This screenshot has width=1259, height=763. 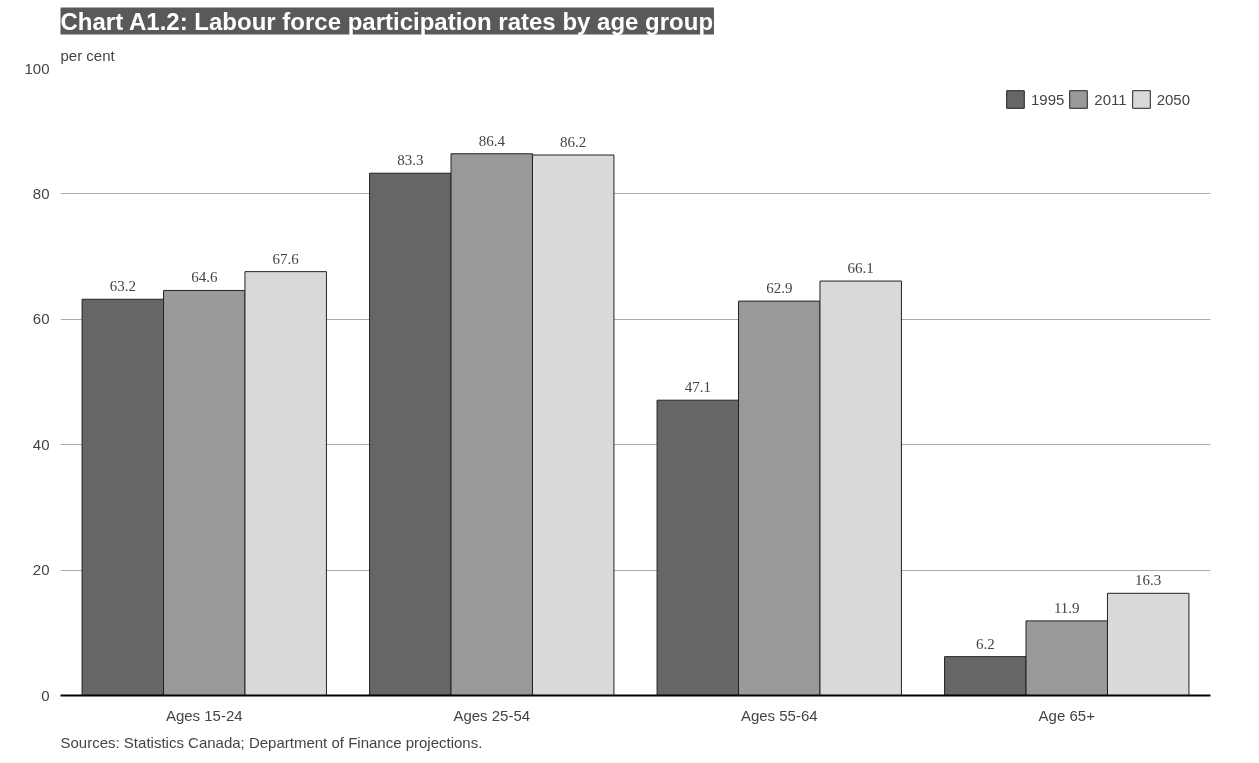 I want to click on data-label: 16.3, so click(x=1148, y=580).